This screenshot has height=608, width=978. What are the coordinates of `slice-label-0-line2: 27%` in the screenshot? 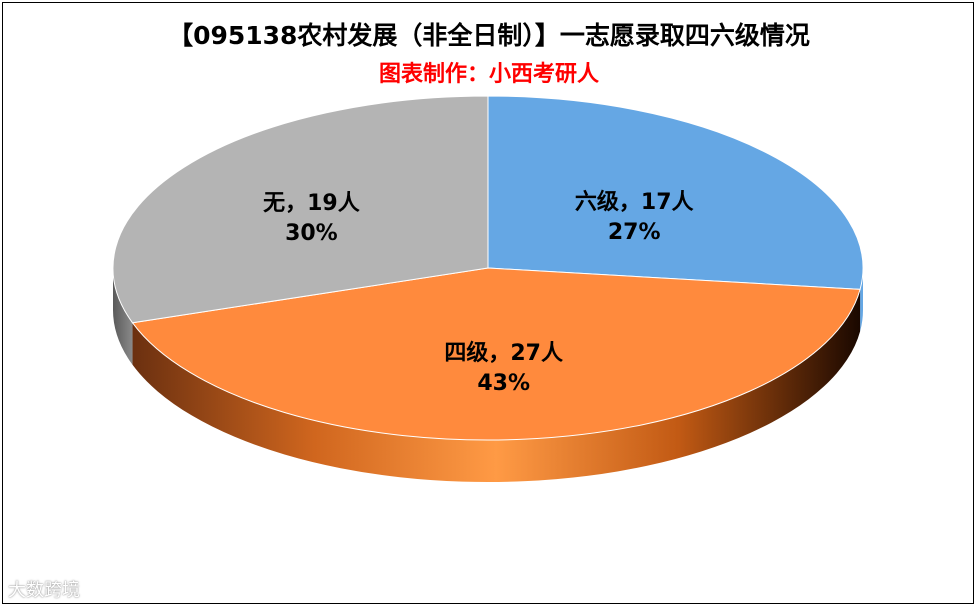 It's located at (634, 232).